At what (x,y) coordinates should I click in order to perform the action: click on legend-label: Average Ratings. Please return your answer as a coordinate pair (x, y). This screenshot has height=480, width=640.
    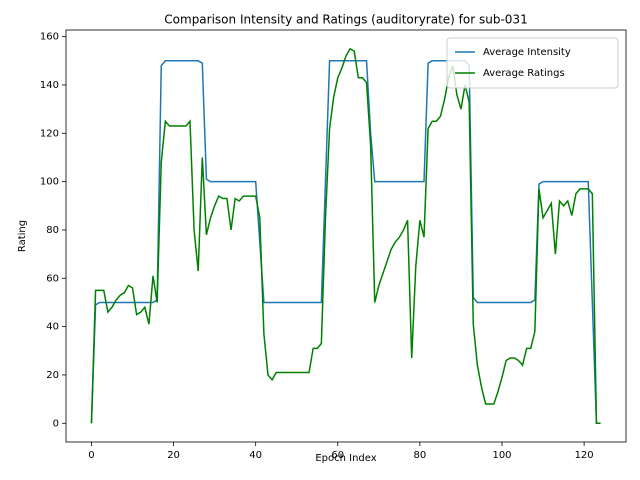
    Looking at the image, I should click on (524, 73).